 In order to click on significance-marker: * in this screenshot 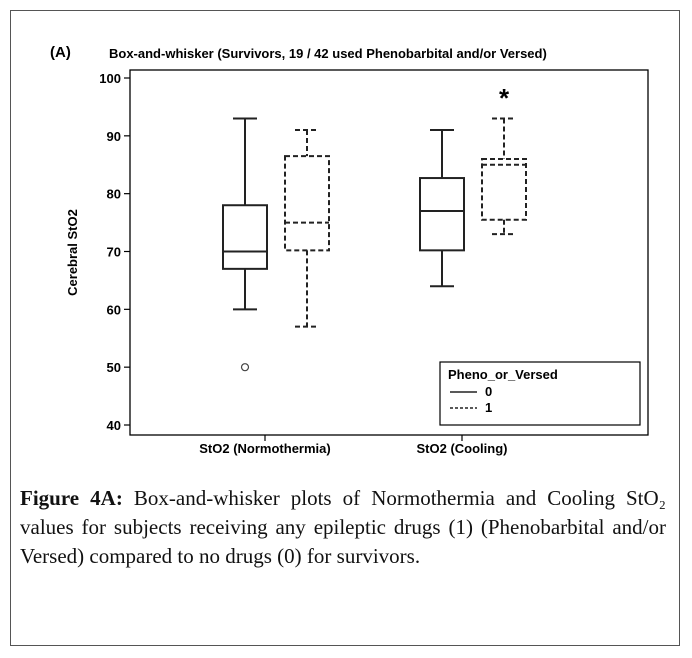, I will do `click(504, 98)`.